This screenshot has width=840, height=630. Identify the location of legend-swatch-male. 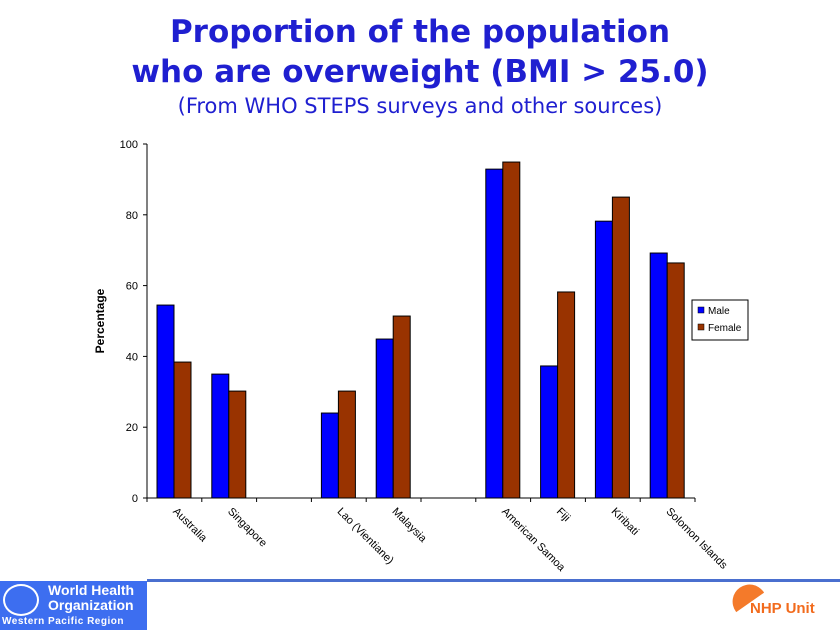
(701, 310).